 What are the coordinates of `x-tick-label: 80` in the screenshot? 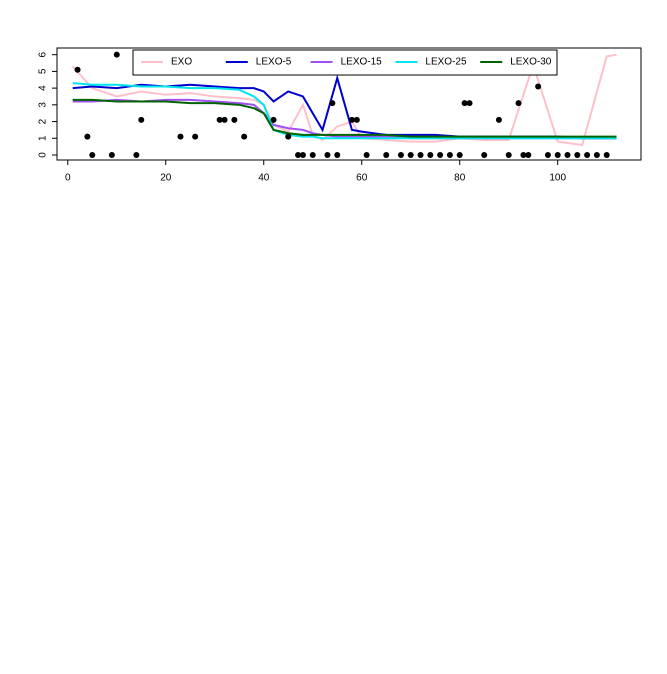 It's located at (460, 178).